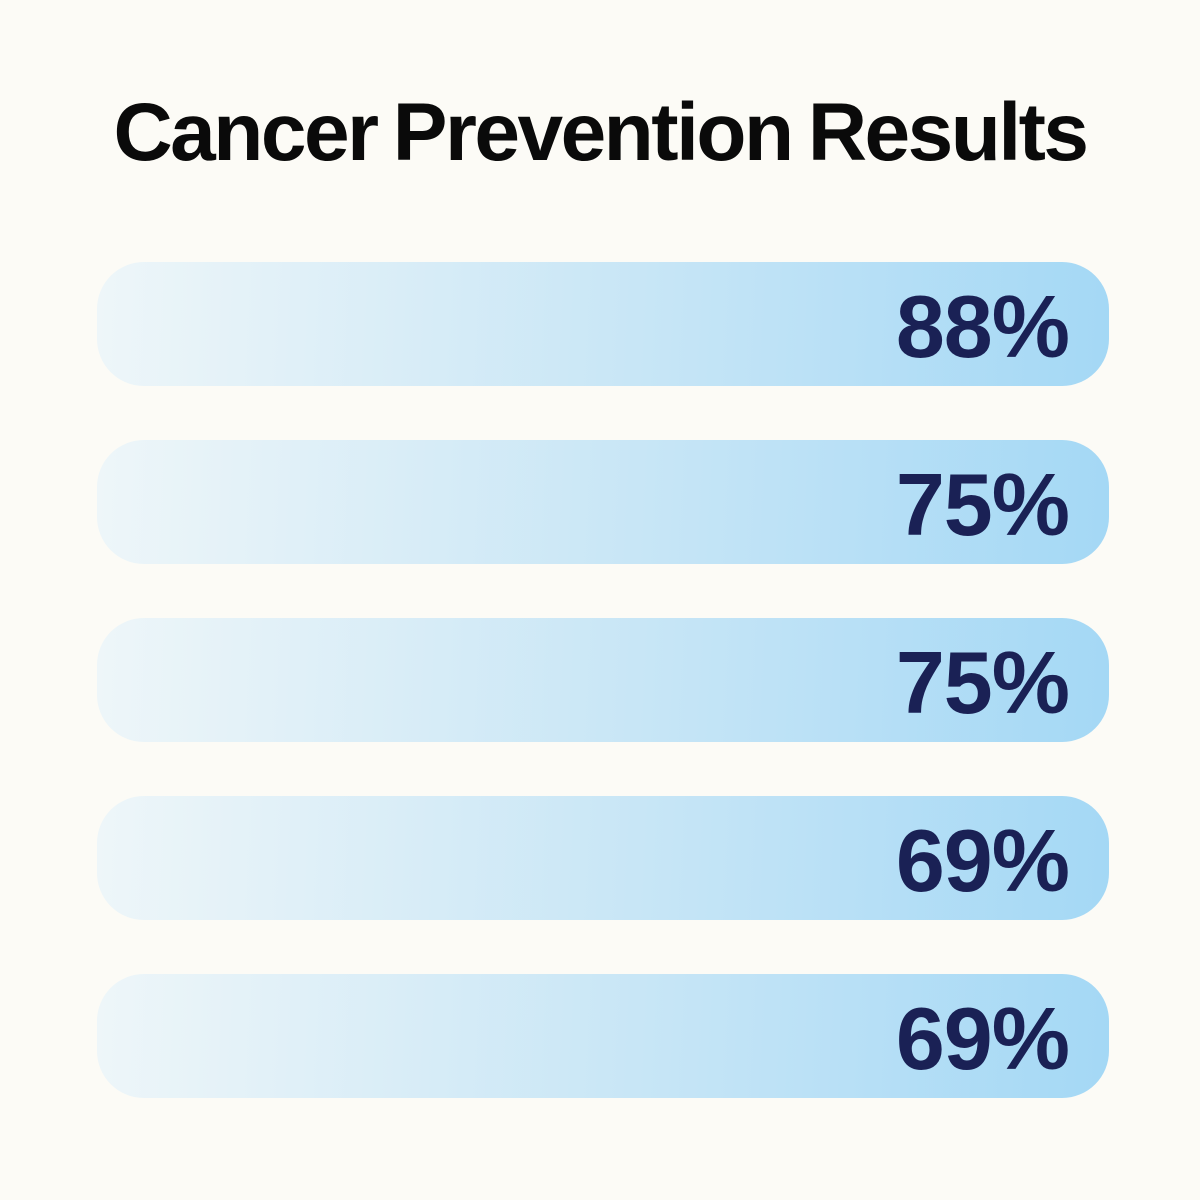 The height and width of the screenshot is (1200, 1200). Describe the element at coordinates (982, 326) in the screenshot. I see `bar-value-label: 88%` at that location.